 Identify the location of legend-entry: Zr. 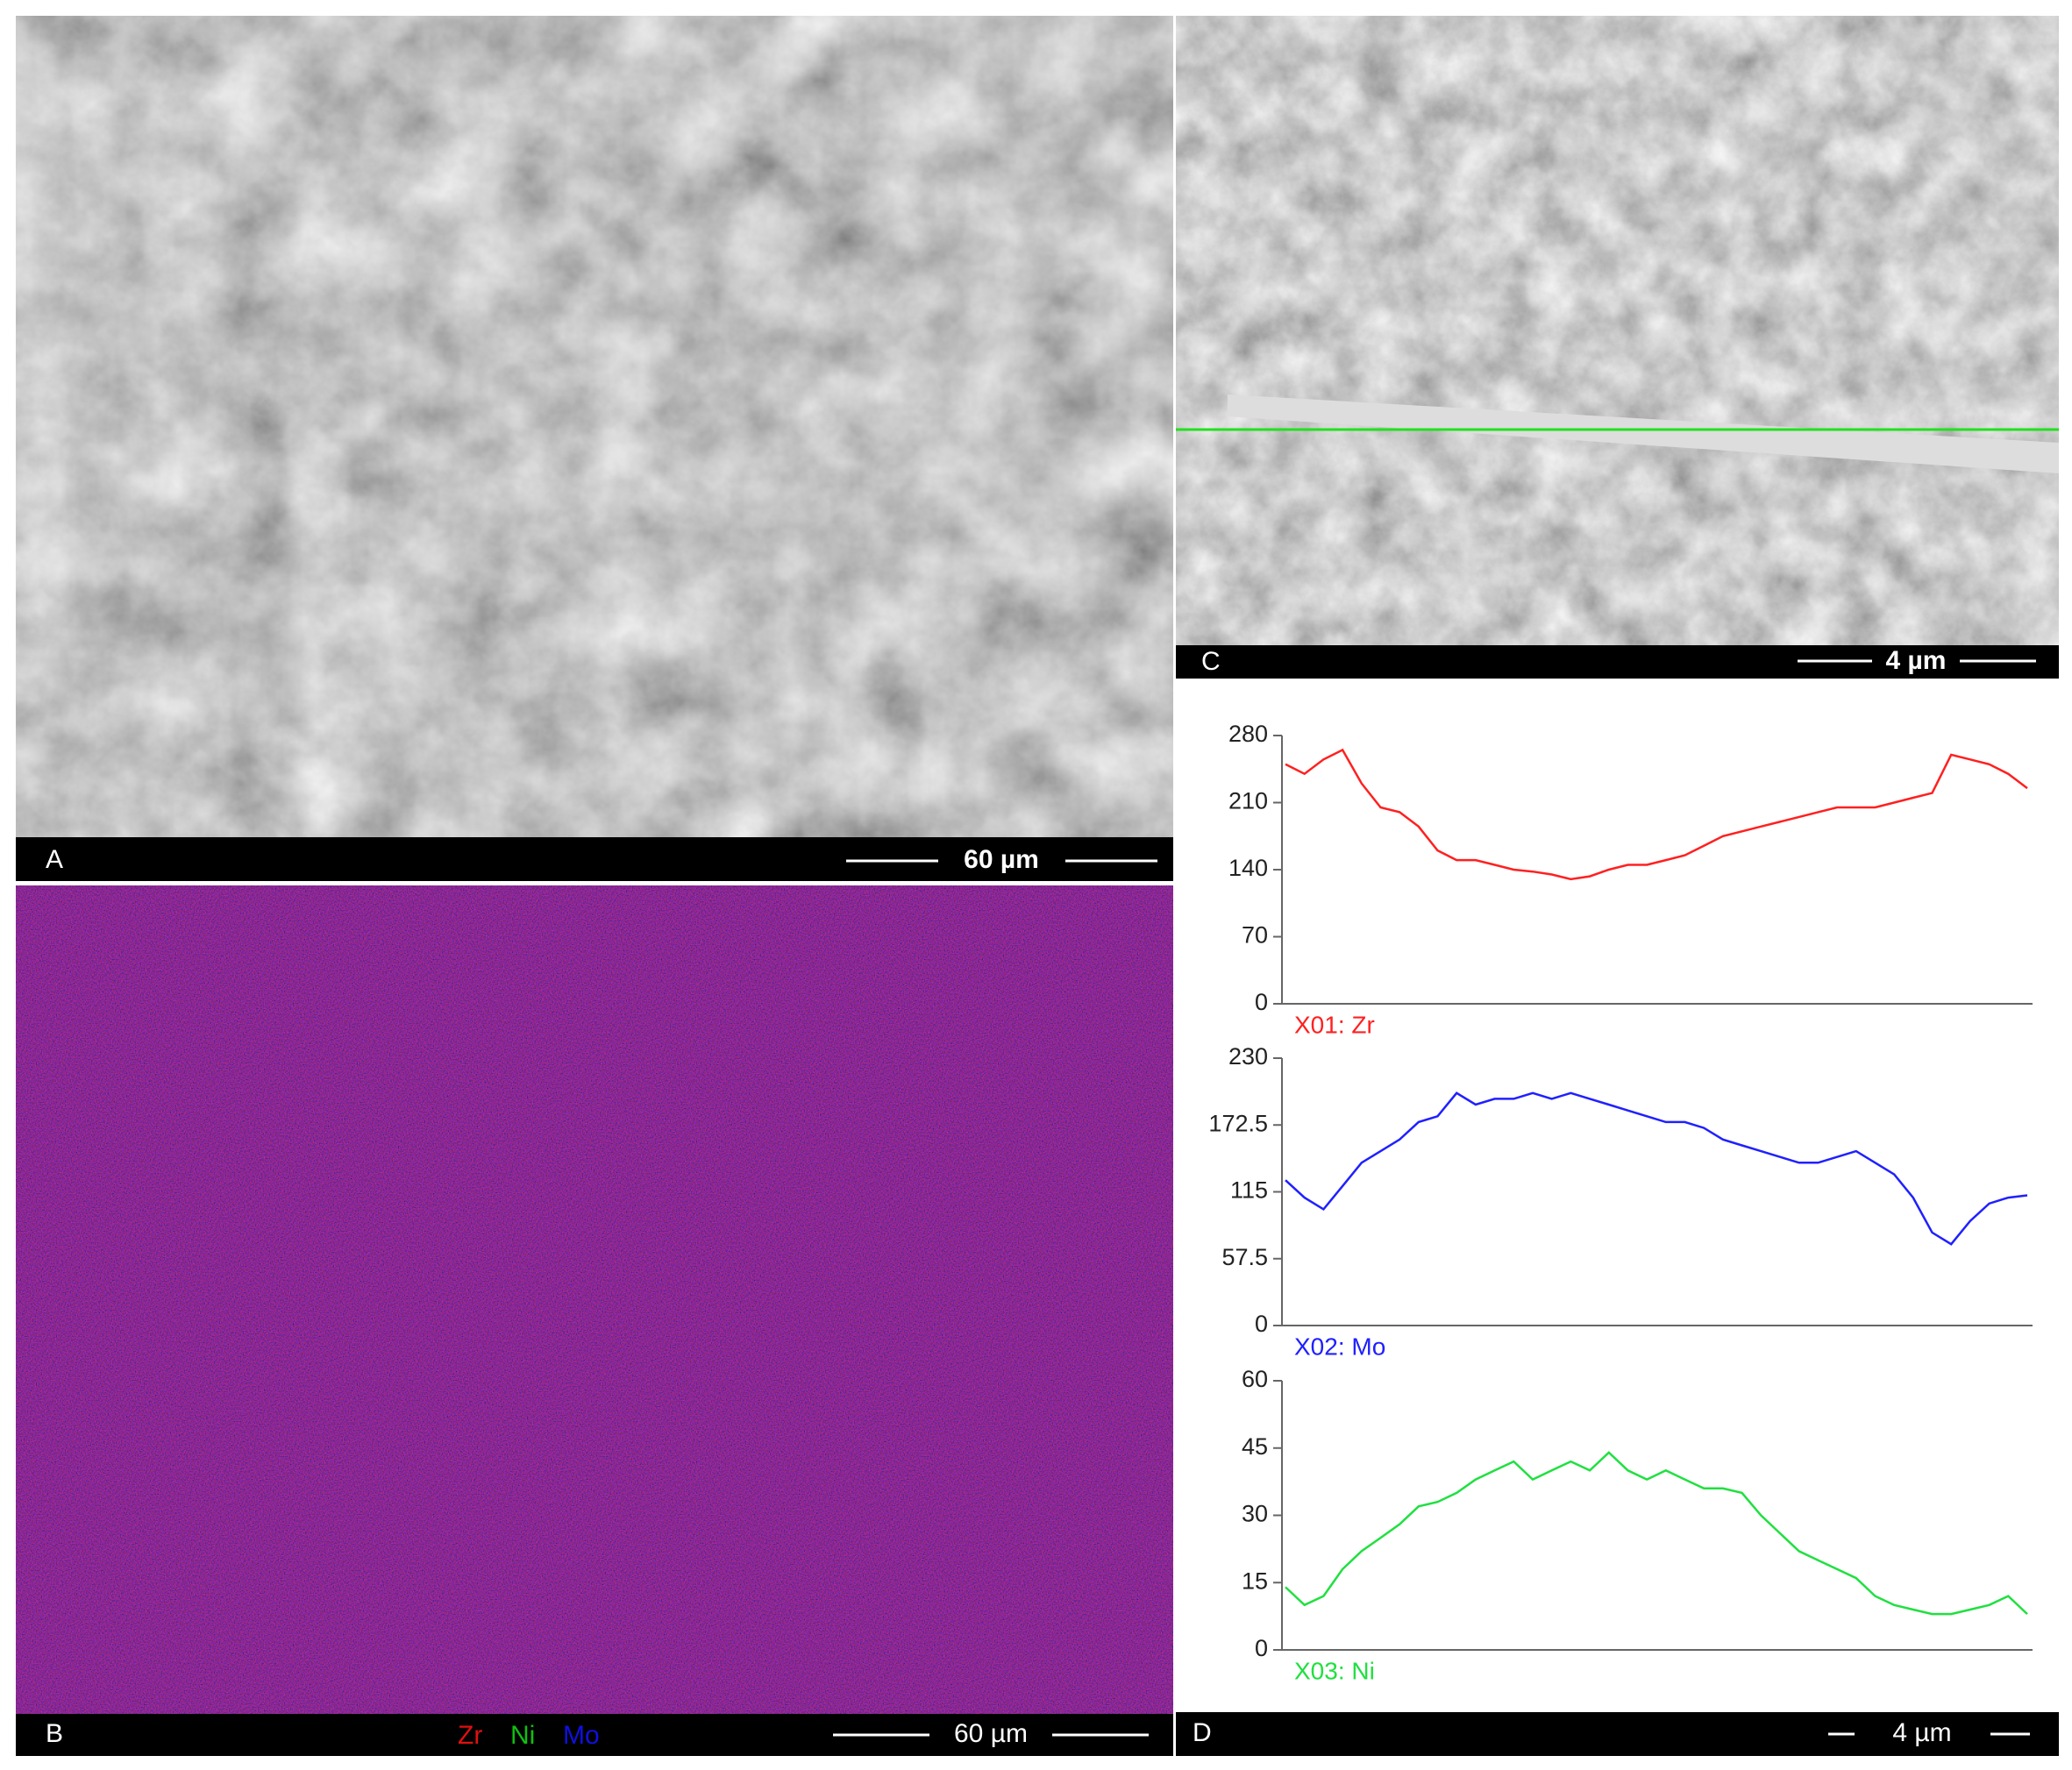
(470, 1735).